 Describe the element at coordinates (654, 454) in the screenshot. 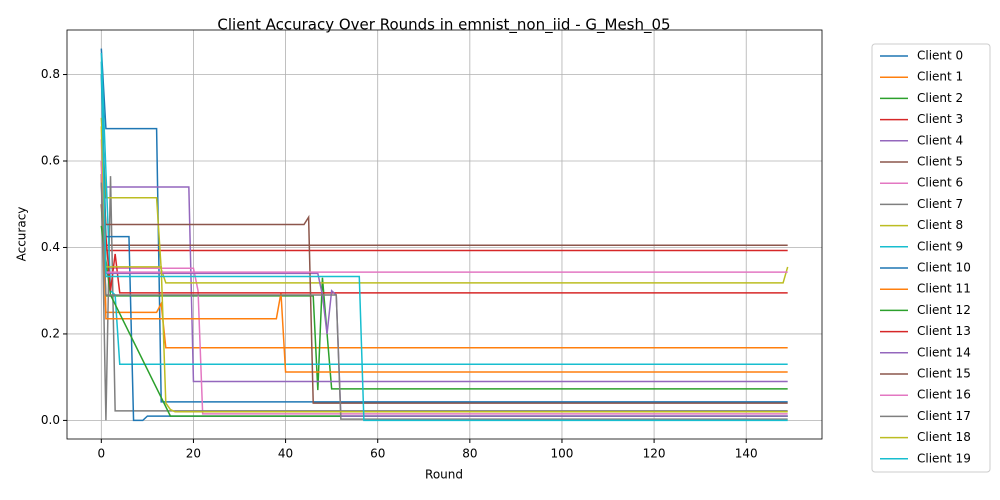

I see `x-tick-label: 120` at that location.